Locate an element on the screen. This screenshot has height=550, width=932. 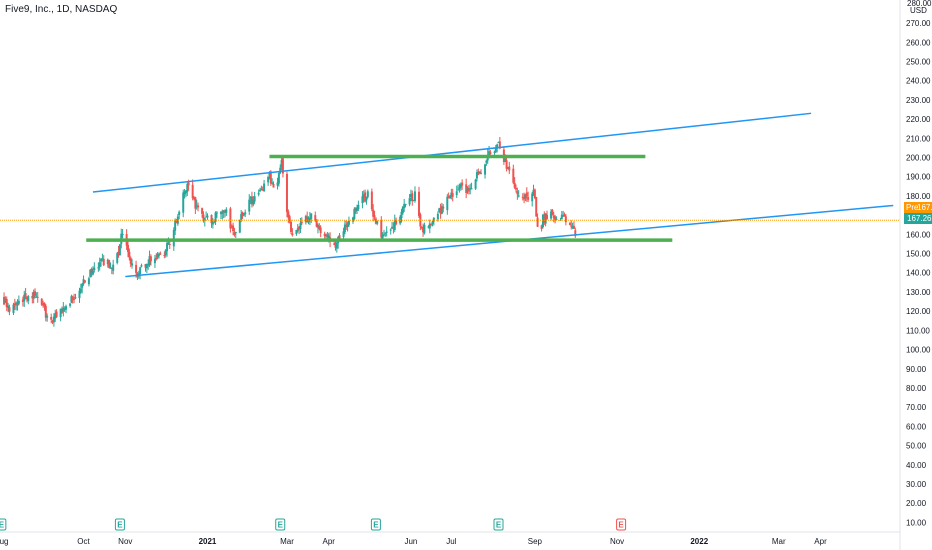
time-tick-label: Mar is located at coordinates (287, 541).